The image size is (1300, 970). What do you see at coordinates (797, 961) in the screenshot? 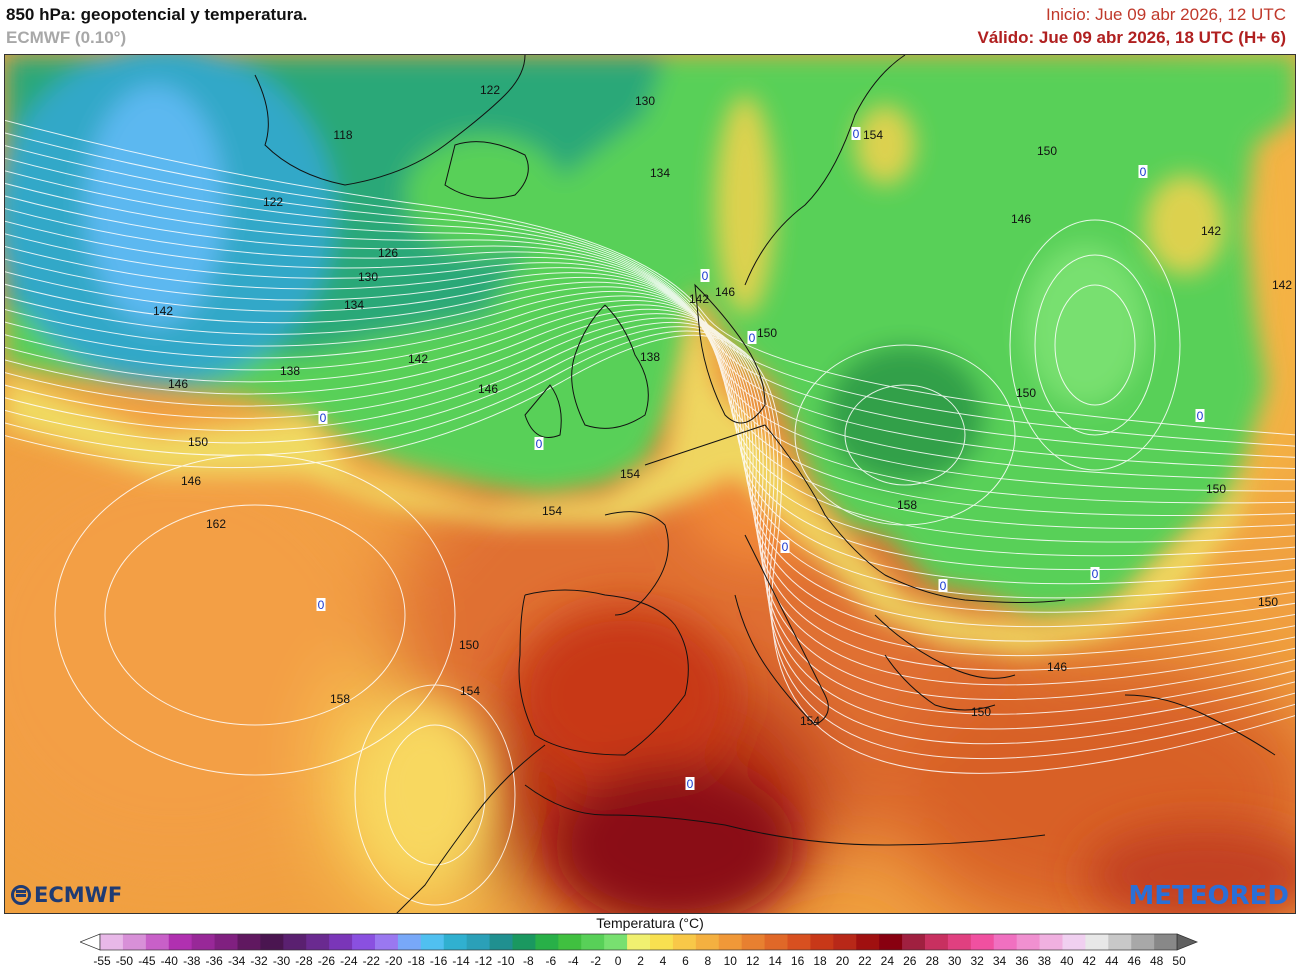
I see `colorbar-tick-label: 16` at bounding box center [797, 961].